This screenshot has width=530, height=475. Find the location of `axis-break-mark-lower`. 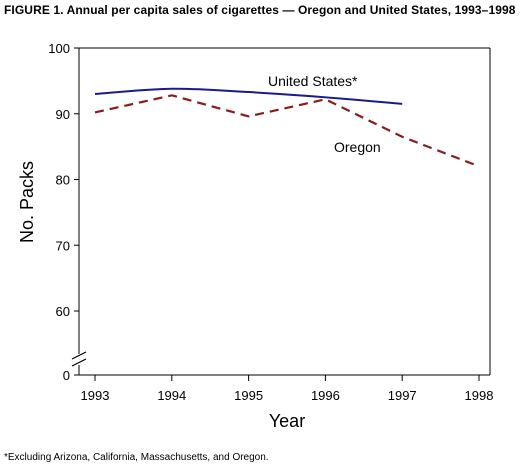

axis-break-mark-lower is located at coordinates (79, 362).